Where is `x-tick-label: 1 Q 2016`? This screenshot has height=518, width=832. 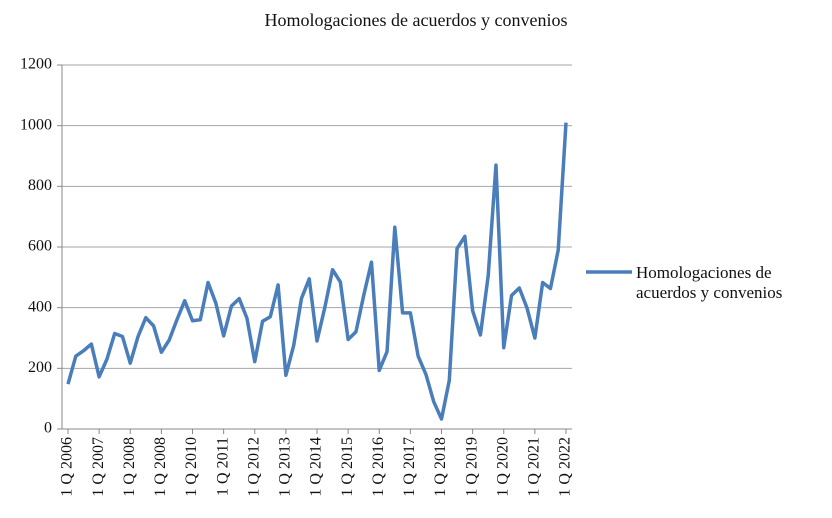 x-tick-label: 1 Q 2016 is located at coordinates (378, 467).